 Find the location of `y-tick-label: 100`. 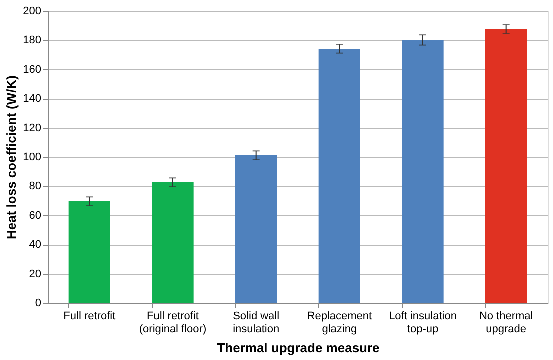

y-tick-label: 100 is located at coordinates (32, 158).